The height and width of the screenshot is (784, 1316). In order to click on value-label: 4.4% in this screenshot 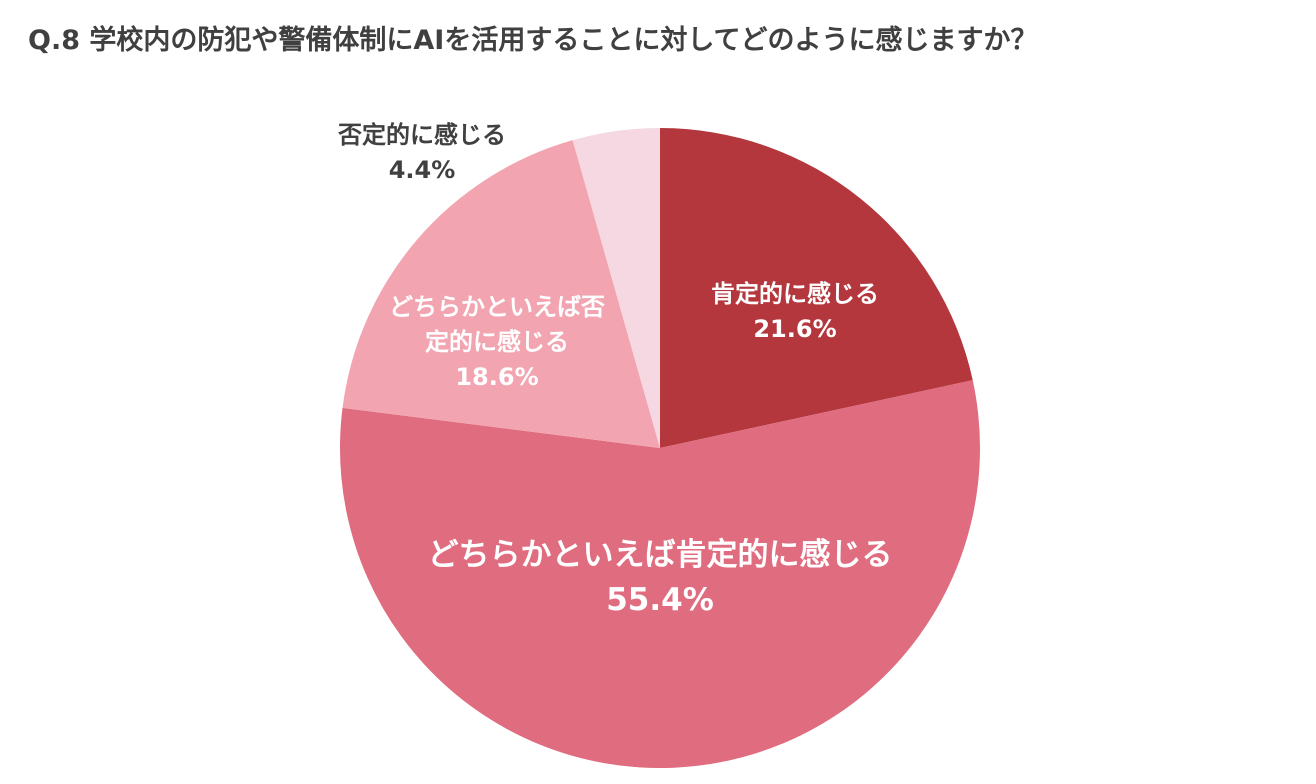, I will do `click(422, 170)`.